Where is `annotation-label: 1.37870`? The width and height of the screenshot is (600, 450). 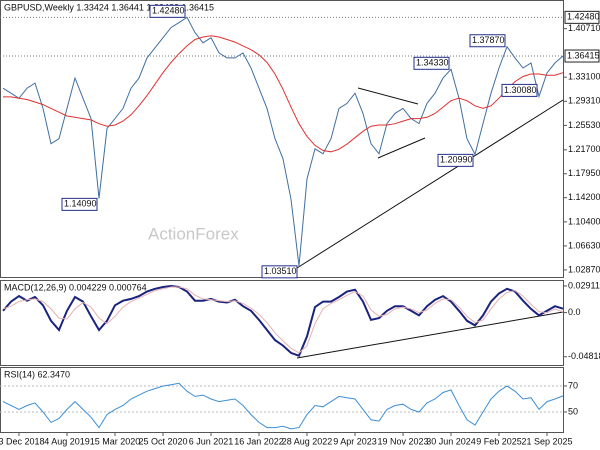 annotation-label: 1.37870 is located at coordinates (488, 40).